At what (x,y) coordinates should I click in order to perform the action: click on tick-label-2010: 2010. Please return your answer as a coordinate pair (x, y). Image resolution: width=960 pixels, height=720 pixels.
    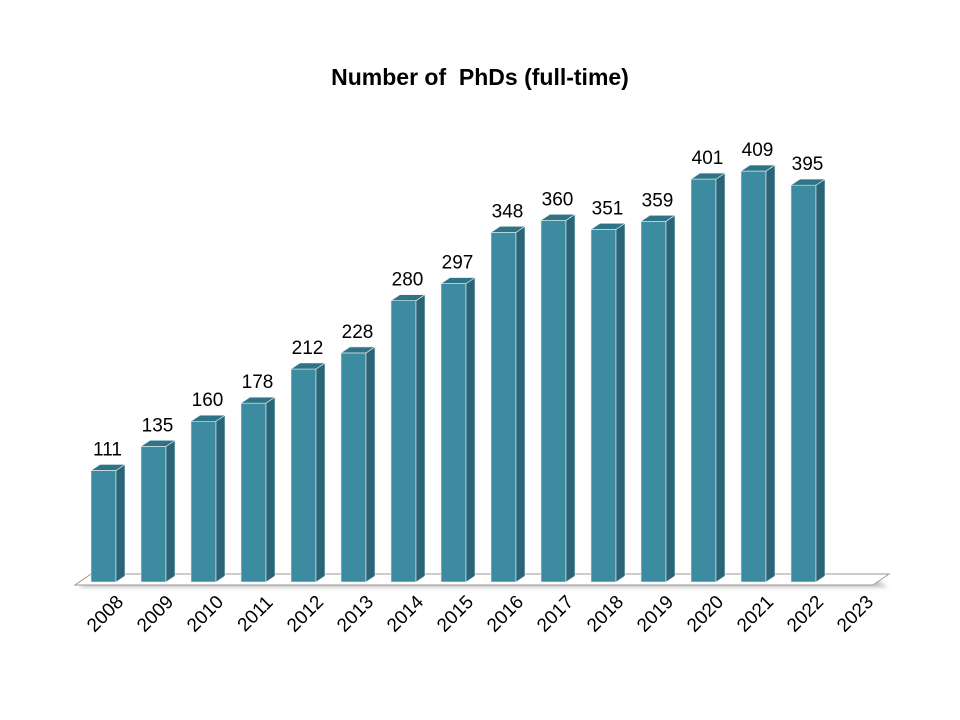
    Looking at the image, I should click on (205, 614).